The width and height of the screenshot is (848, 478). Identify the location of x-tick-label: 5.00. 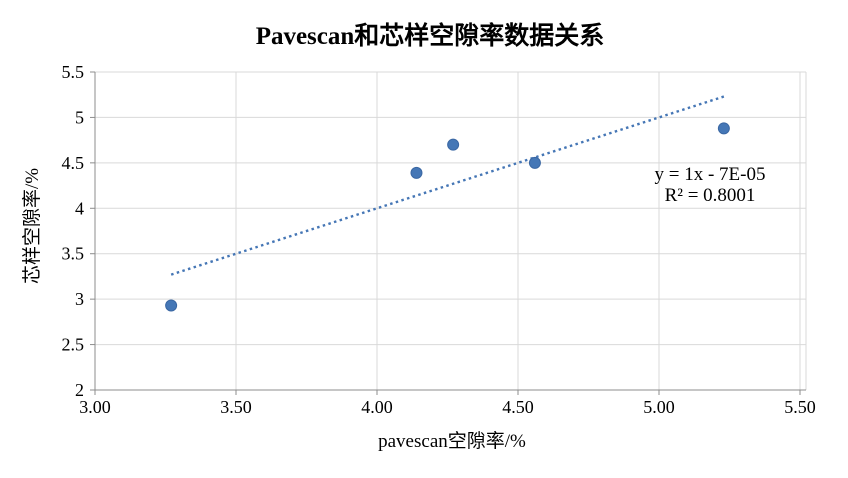
(659, 407).